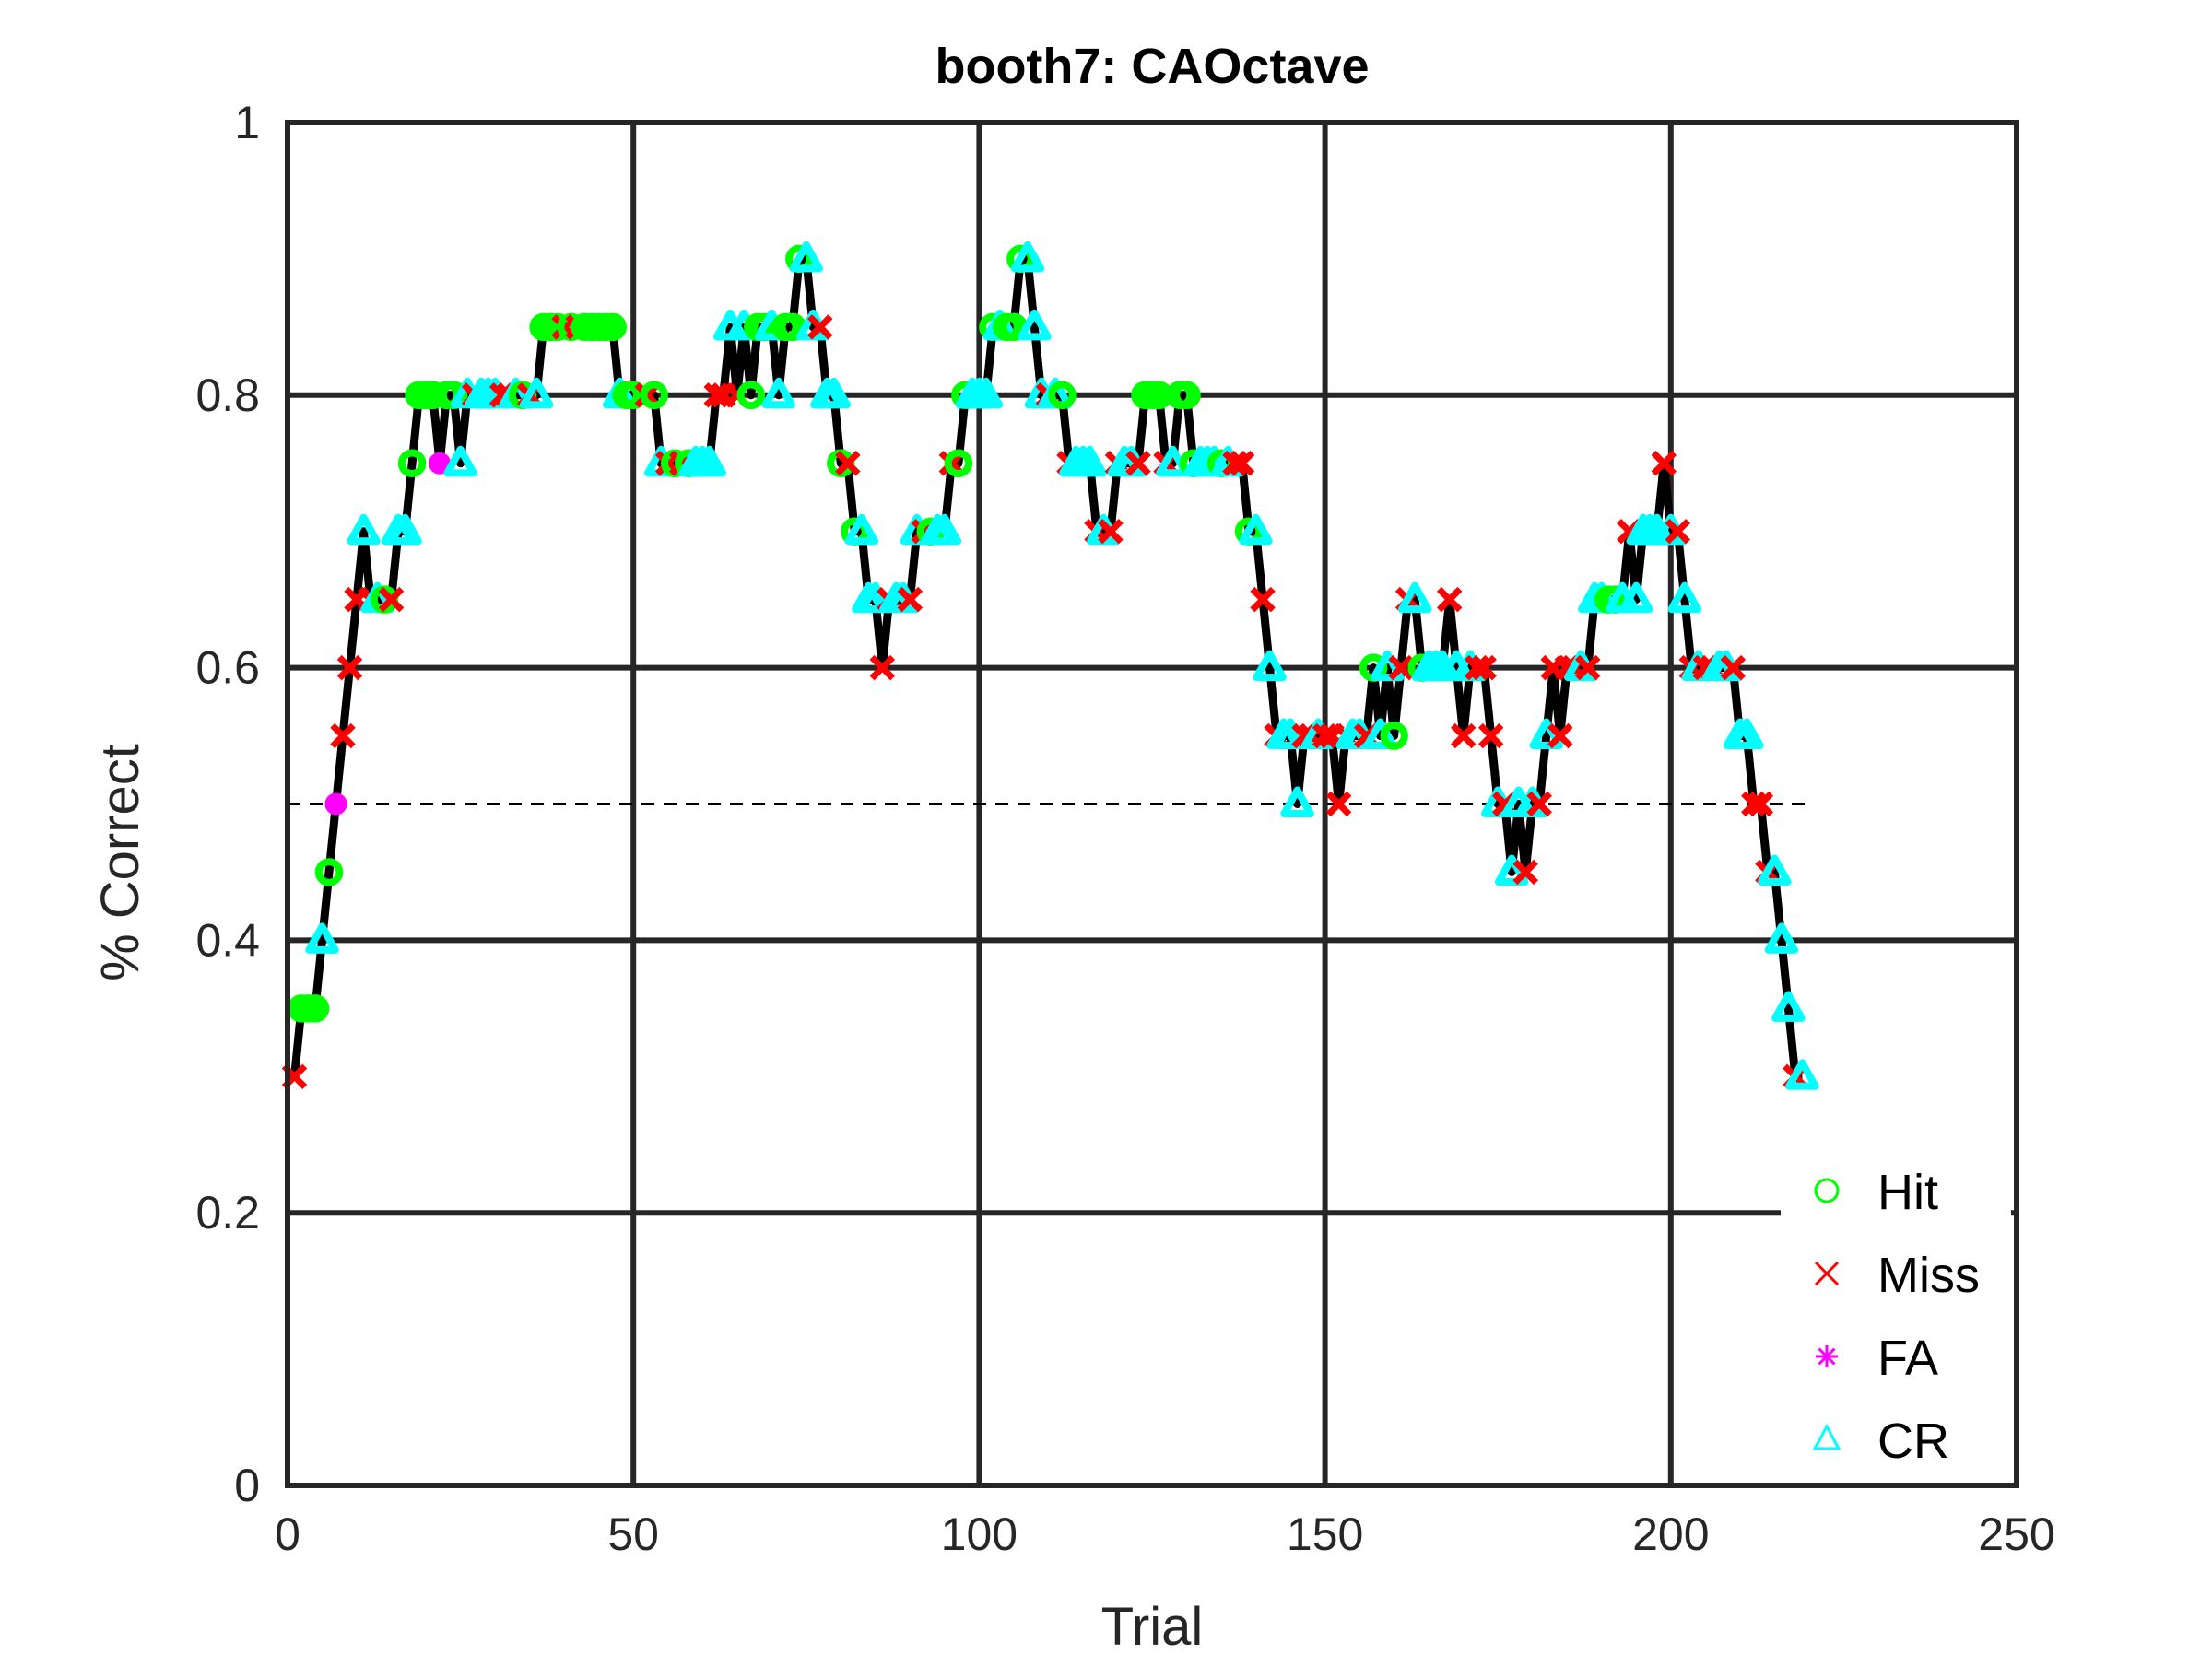 The width and height of the screenshot is (2212, 1655). What do you see at coordinates (1670, 1534) in the screenshot?
I see `x-tick-label: 200` at bounding box center [1670, 1534].